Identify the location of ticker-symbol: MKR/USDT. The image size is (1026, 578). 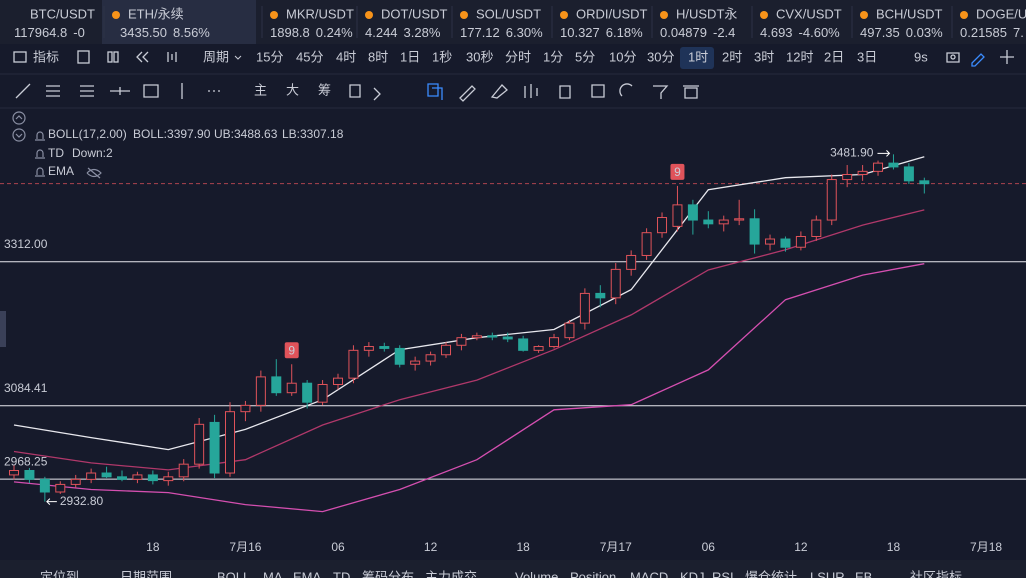
(320, 13).